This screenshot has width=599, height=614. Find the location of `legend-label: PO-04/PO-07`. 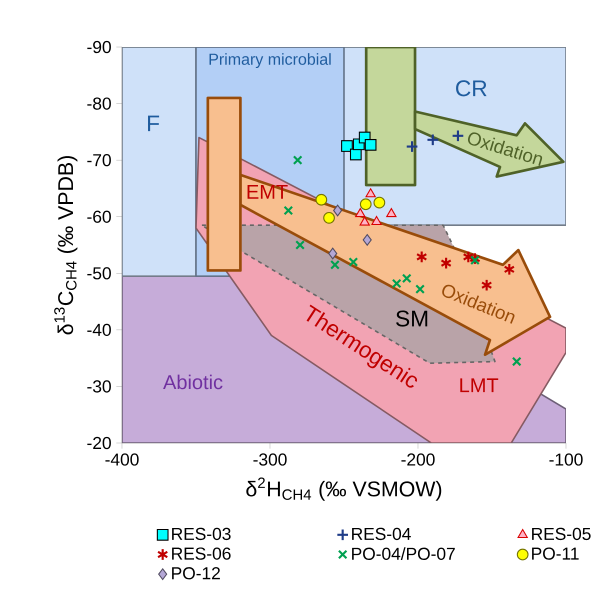

legend-label: PO-04/PO-07 is located at coordinates (403, 553).